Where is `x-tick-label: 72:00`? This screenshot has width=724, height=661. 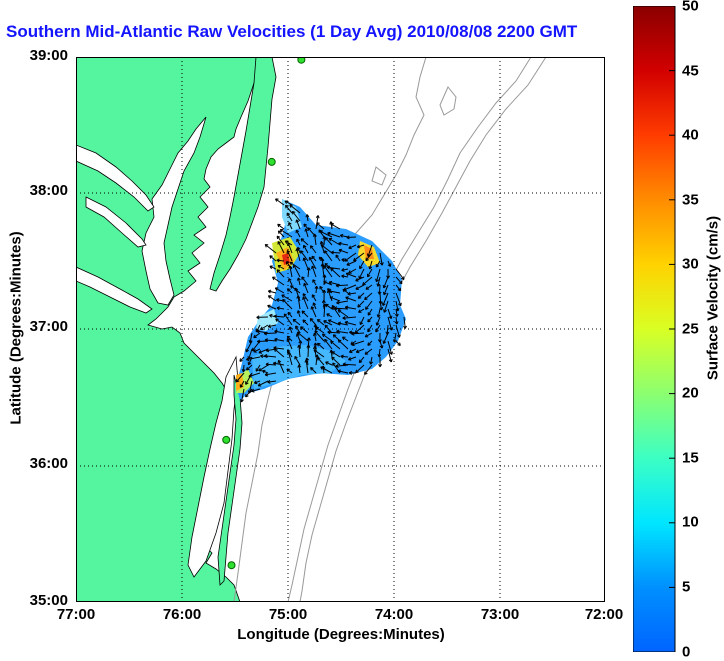 x-tick-label: 72:00 is located at coordinates (604, 614).